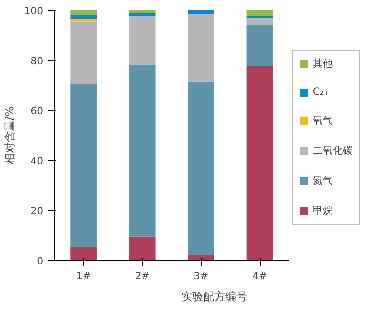 The image size is (378, 327). Describe the element at coordinates (323, 121) in the screenshot. I see `legend-label: 氧气` at that location.